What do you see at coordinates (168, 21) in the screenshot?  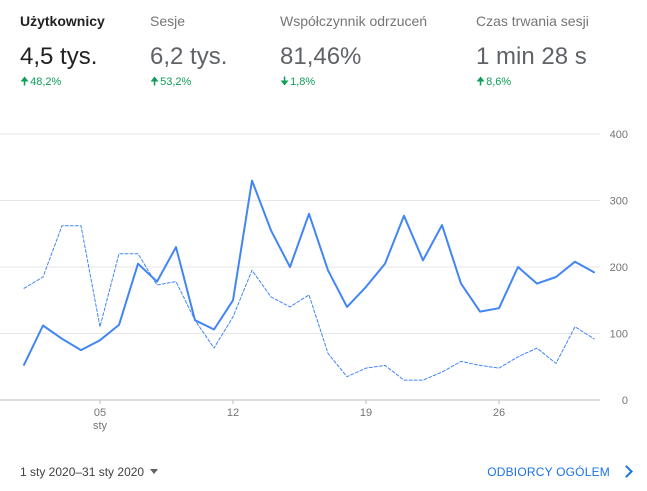 I see `metric-sessions-label: Sesje` at bounding box center [168, 21].